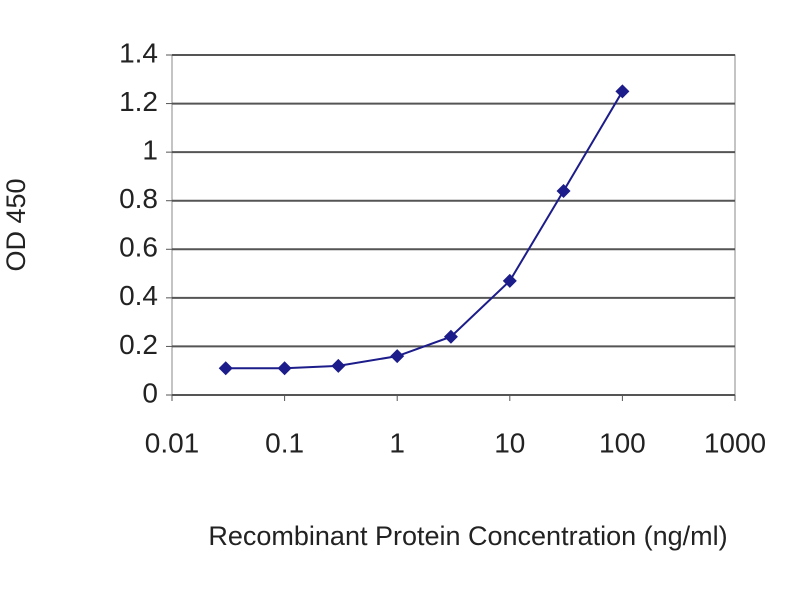 This screenshot has height=600, width=800. I want to click on y-tick-label: 0, so click(150, 392).